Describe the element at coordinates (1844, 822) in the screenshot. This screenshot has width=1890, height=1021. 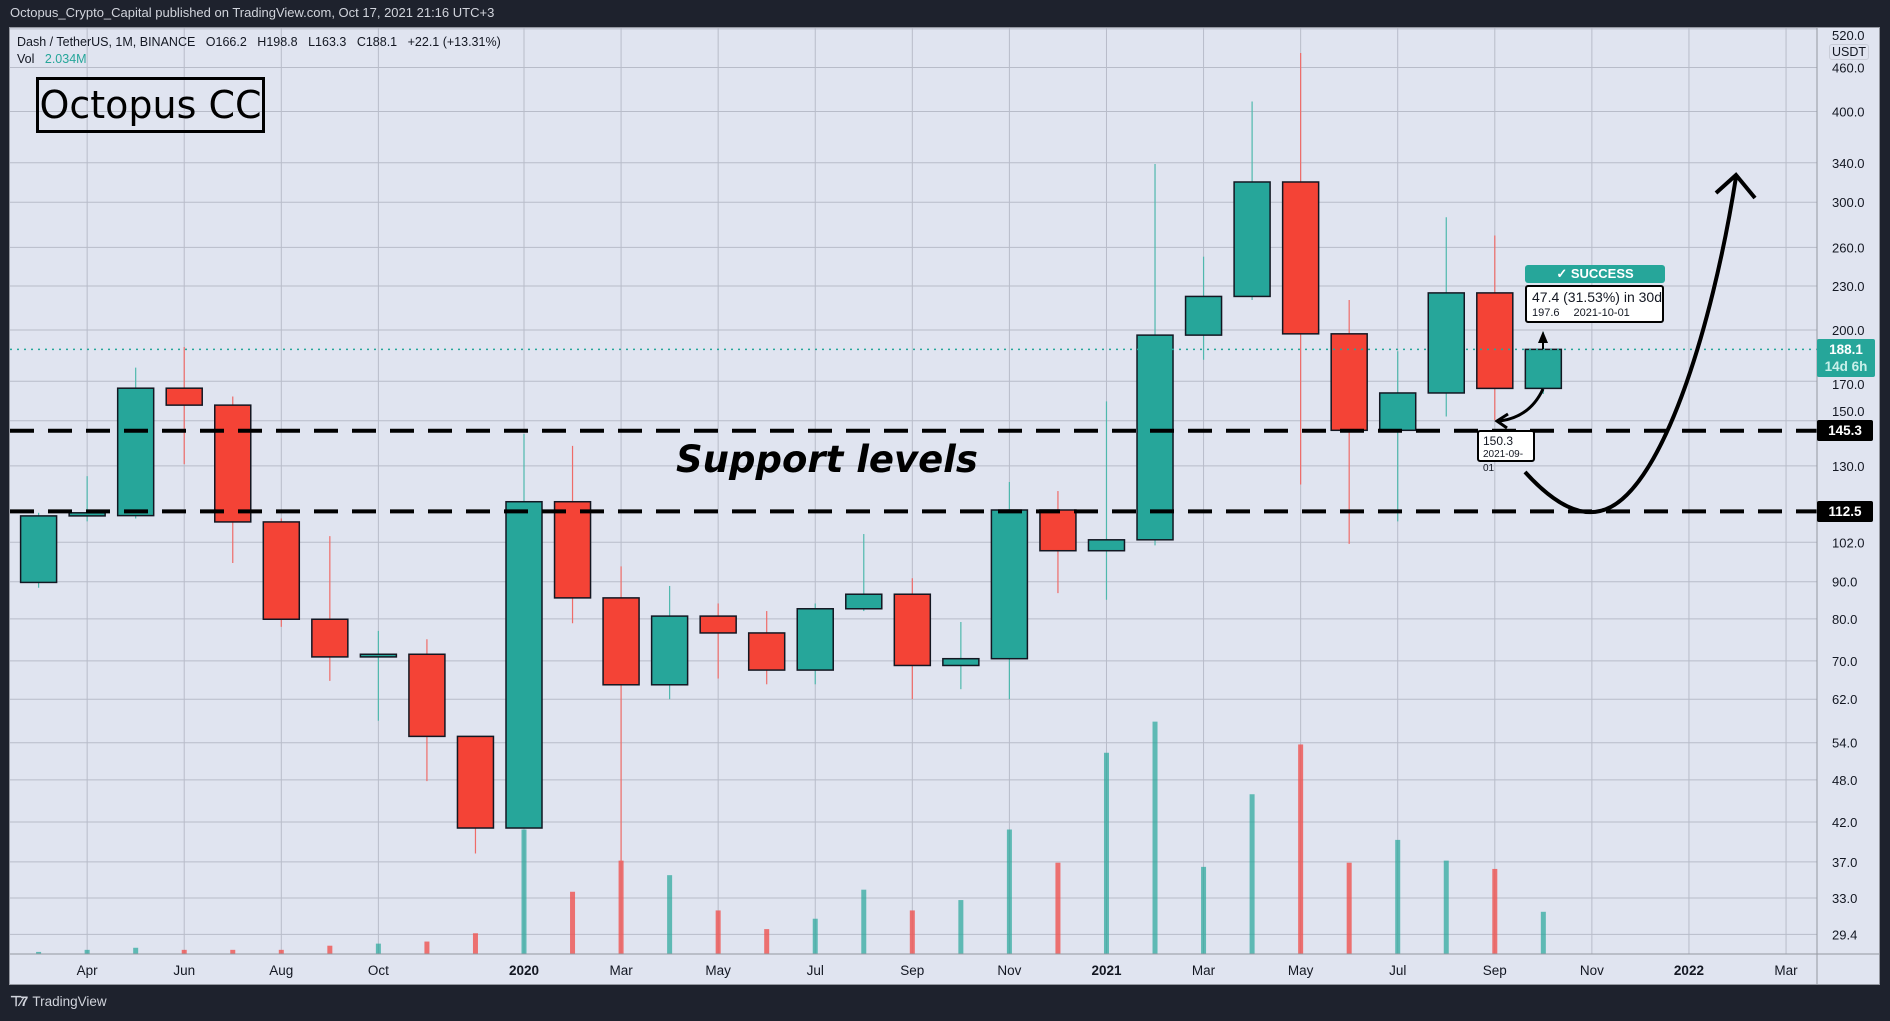
I see `price-tick-label: 42.0` at that location.